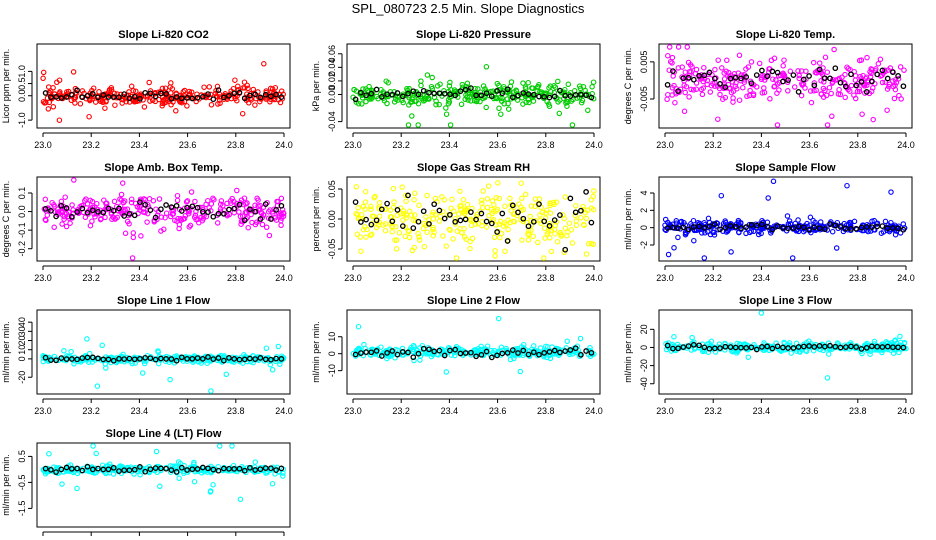 The image size is (936, 540). I want to click on x-axis: 23.023.223.423.623.824.0, so click(163, 535).